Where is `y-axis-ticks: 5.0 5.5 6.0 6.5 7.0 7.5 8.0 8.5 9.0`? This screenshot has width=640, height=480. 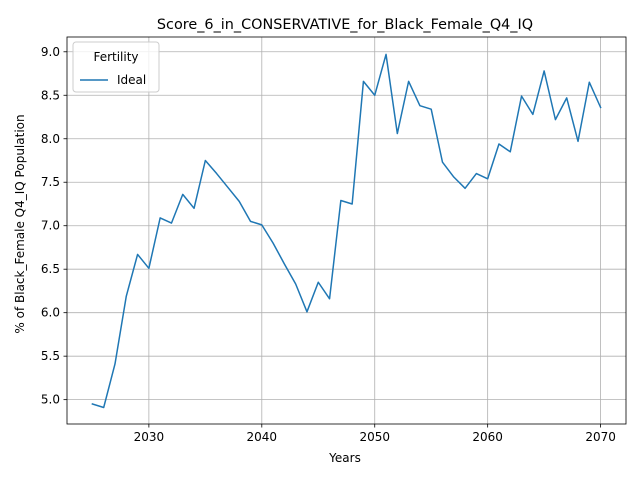 y-axis-ticks: 5.0 5.5 6.0 6.5 7.0 7.5 8.0 8.5 9.0 is located at coordinates (54, 226).